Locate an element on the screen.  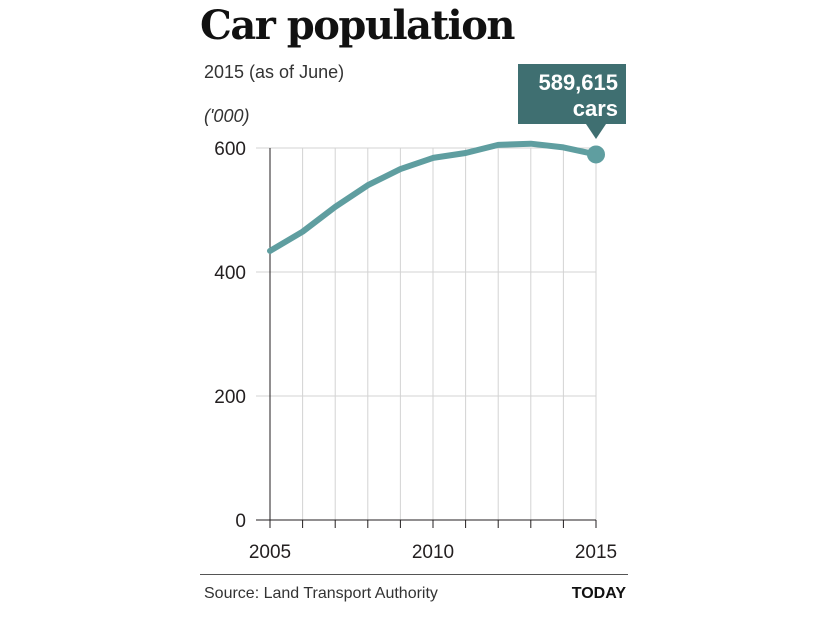
publisher-logo: TODAY is located at coordinates (598, 593).